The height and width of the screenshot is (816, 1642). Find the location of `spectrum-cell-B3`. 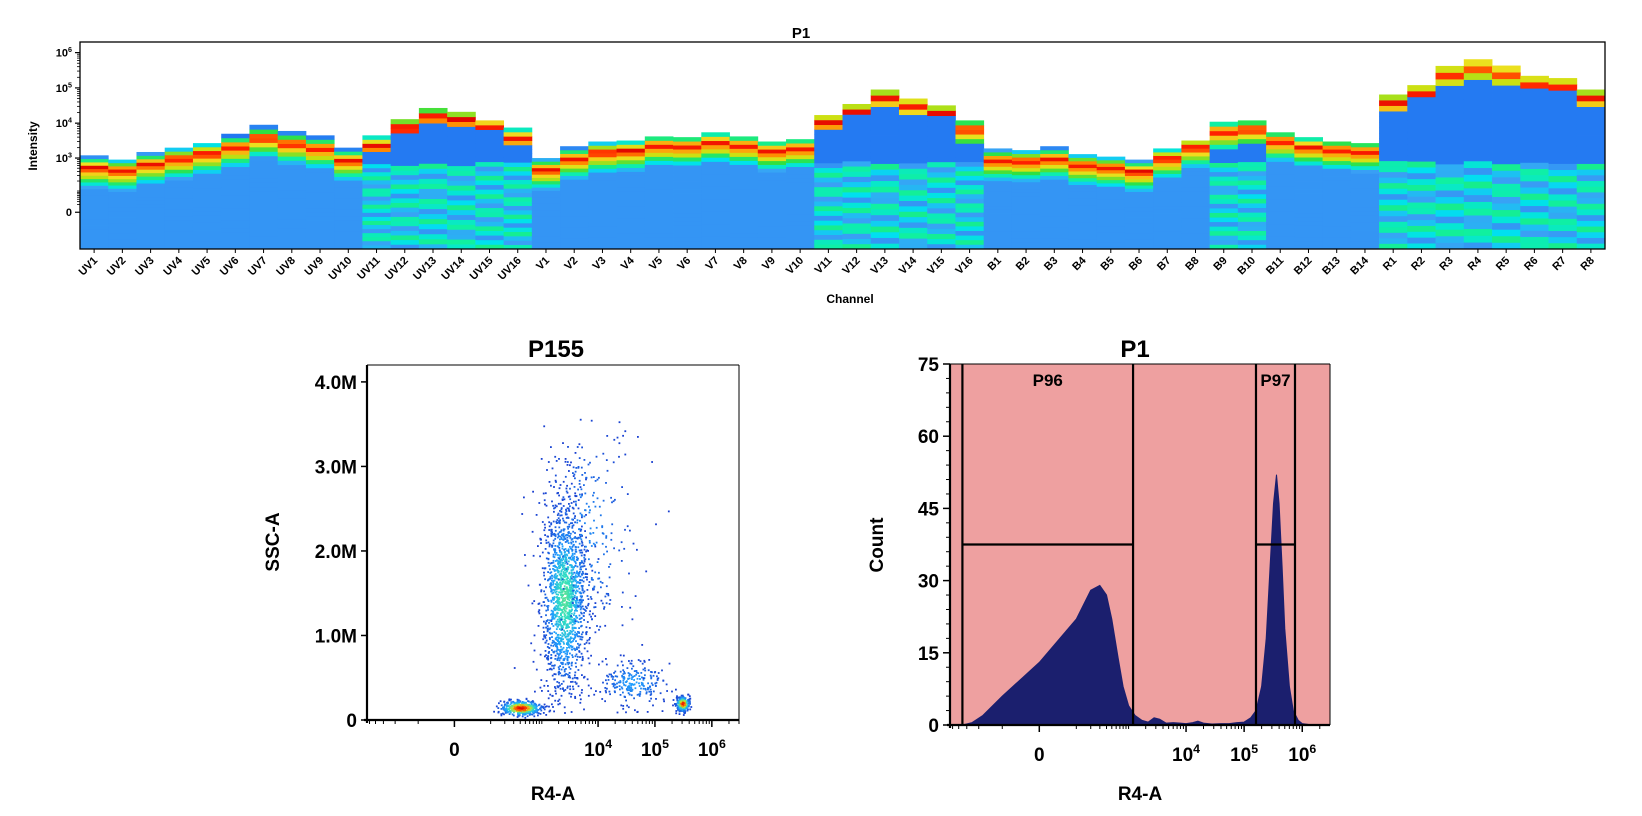

spectrum-cell-B3 is located at coordinates (1054, 188).